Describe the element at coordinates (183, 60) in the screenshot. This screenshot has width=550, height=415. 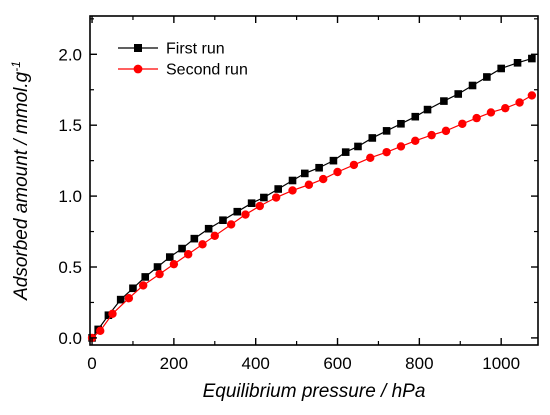
I see `legend: First run Second run` at that location.